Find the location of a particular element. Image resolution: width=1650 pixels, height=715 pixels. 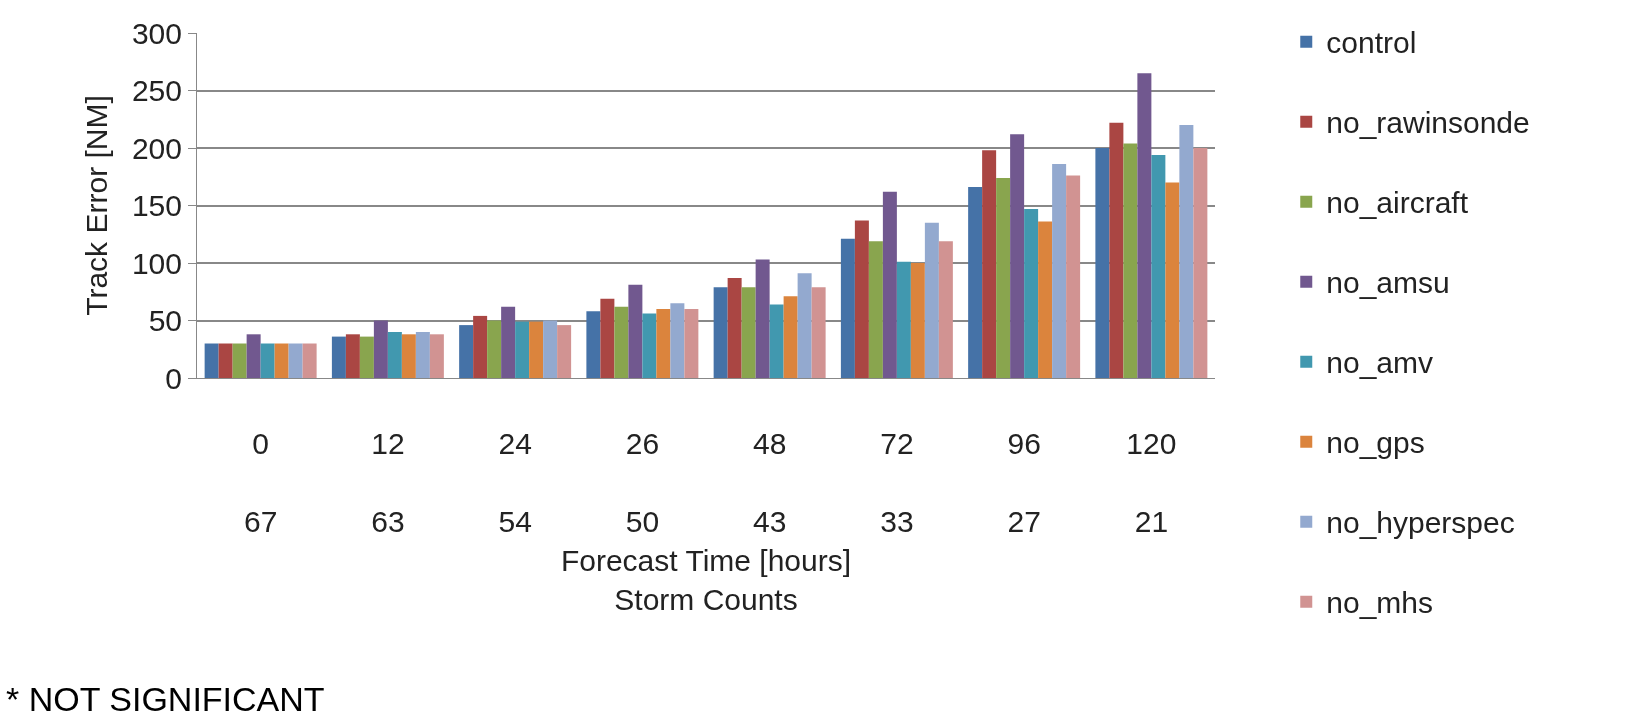

category-label: 12 63 is located at coordinates (388, 482).